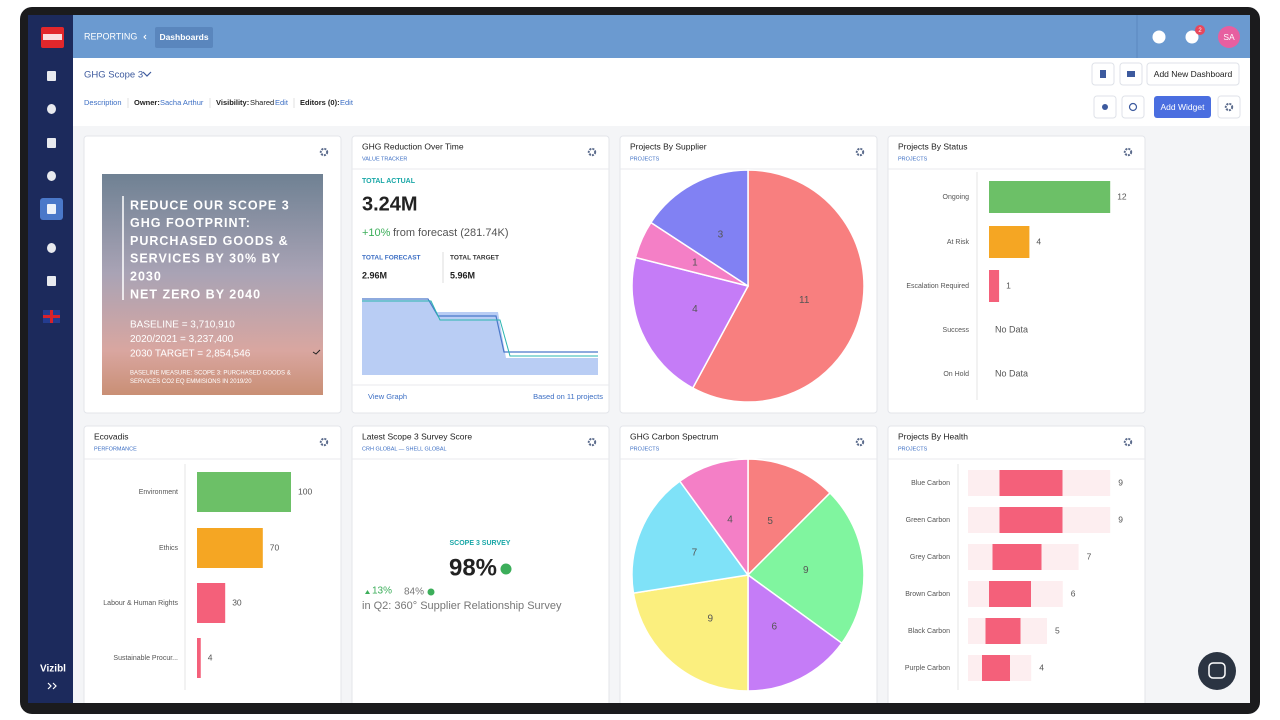  I want to click on top-bar, so click(661, 36).